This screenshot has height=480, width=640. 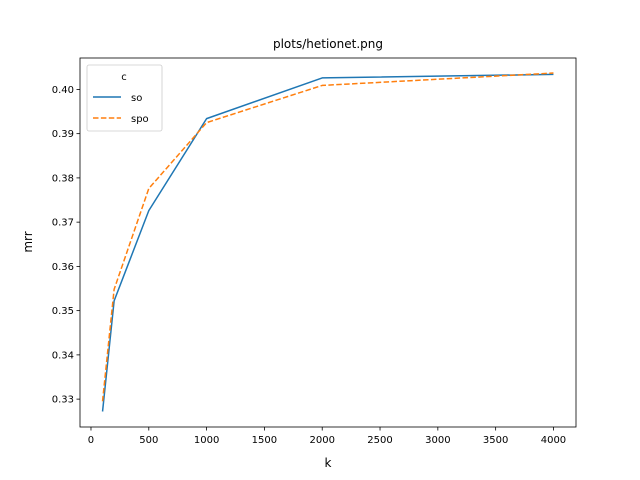 I want to click on y-tick-label: 0.33, so click(x=63, y=400).